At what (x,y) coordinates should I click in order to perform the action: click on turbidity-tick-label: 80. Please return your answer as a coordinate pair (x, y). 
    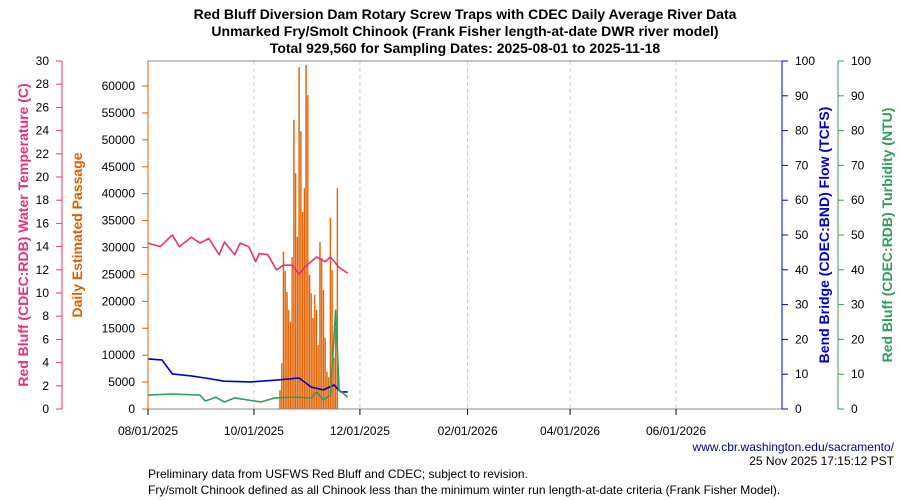
    Looking at the image, I should click on (858, 131).